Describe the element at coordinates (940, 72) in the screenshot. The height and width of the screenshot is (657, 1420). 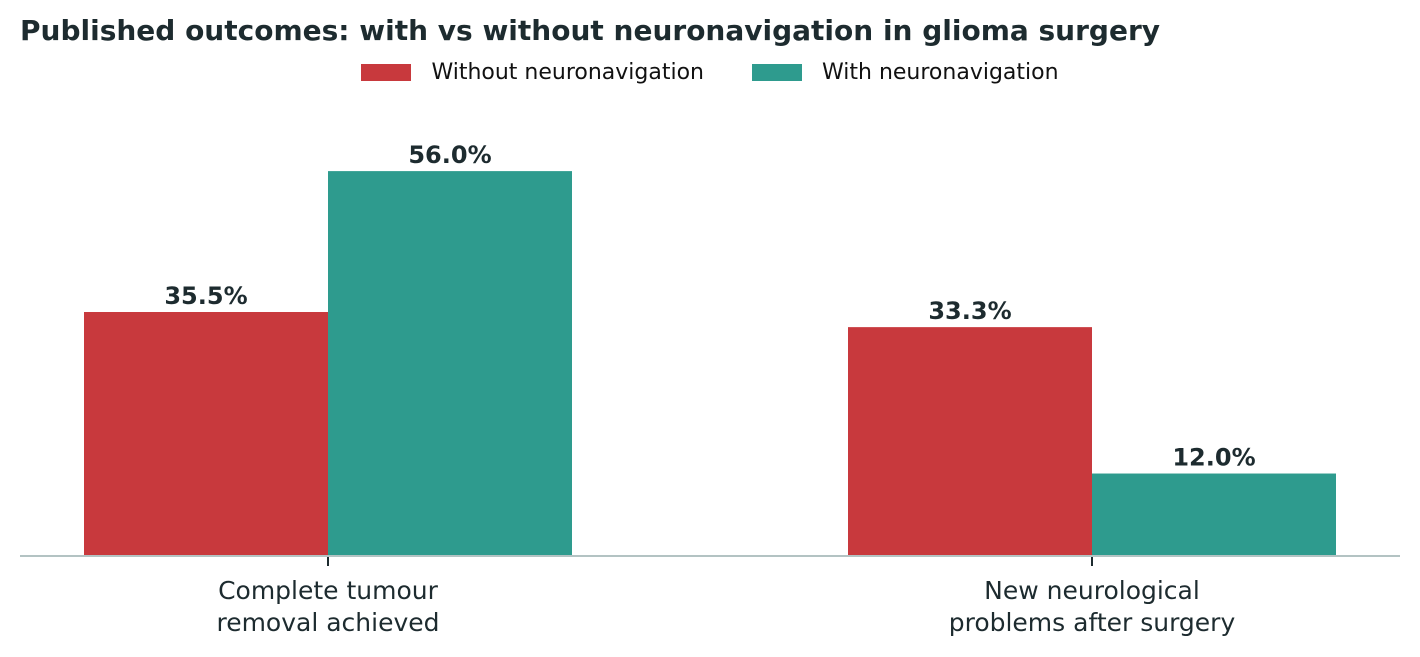
I see `legend-label-with: With neuronavigation` at that location.